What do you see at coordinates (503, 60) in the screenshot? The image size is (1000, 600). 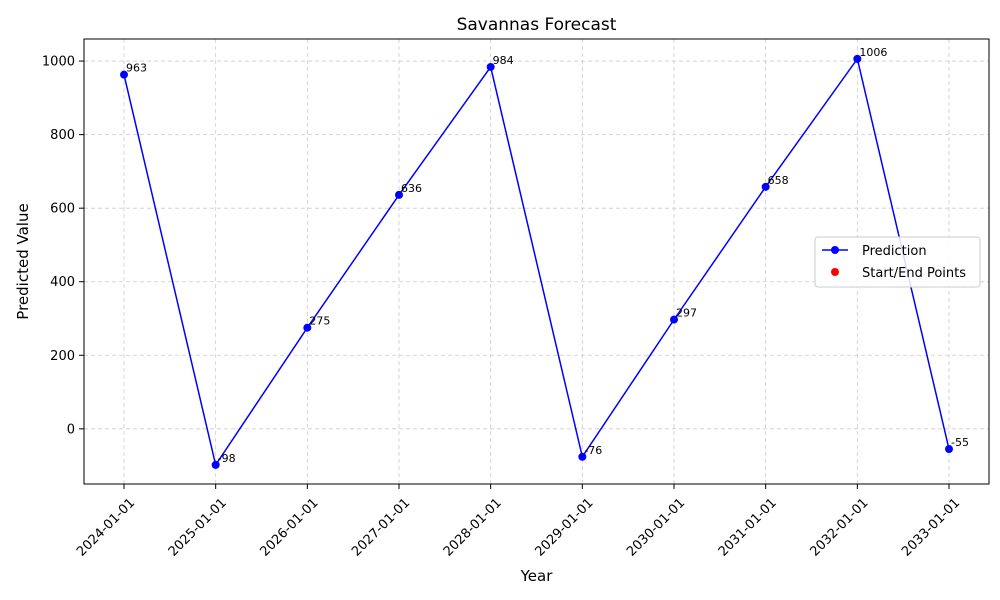 I see `data-label: 984` at bounding box center [503, 60].